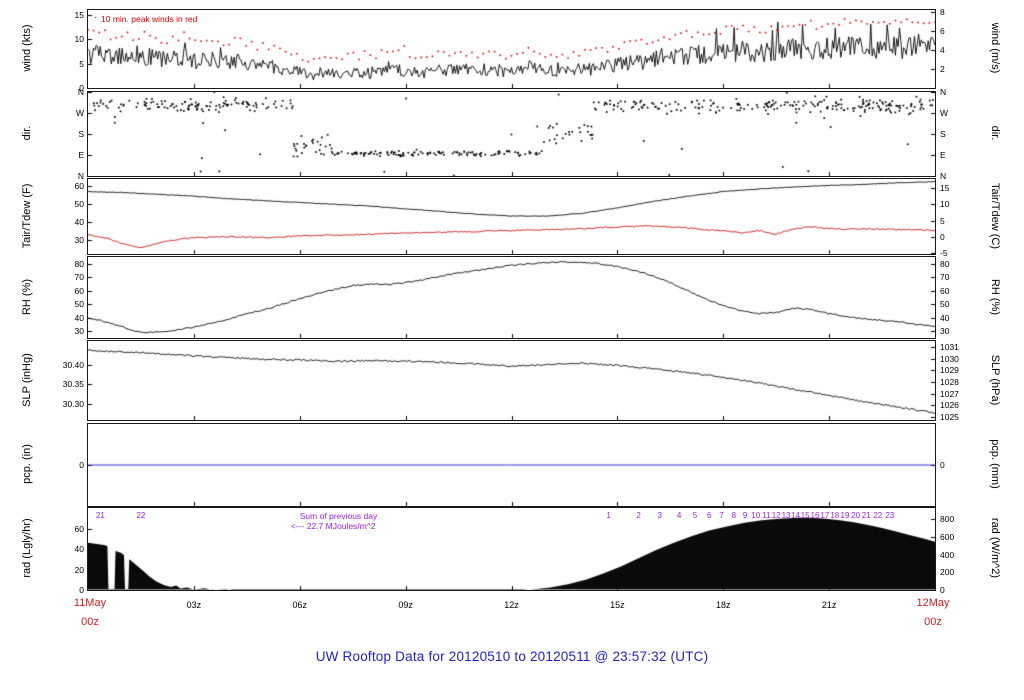 The width and height of the screenshot is (1024, 700). I want to click on dir-ytick-right: E, so click(943, 155).